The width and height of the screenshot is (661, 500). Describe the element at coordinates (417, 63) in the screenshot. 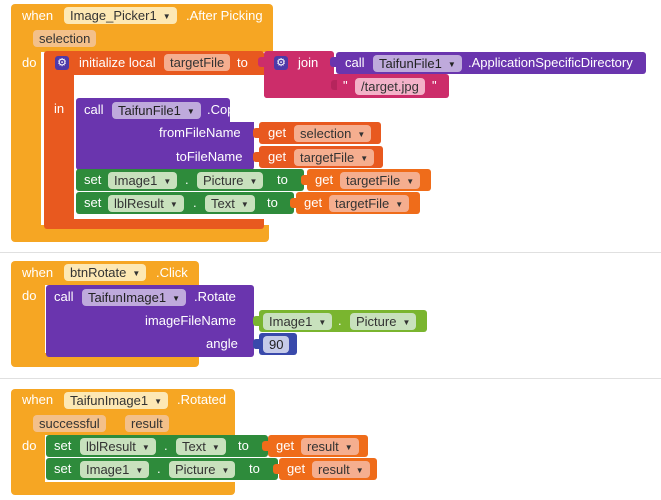

I see `file-component-dropdown: TaifunFile1 ▼` at that location.